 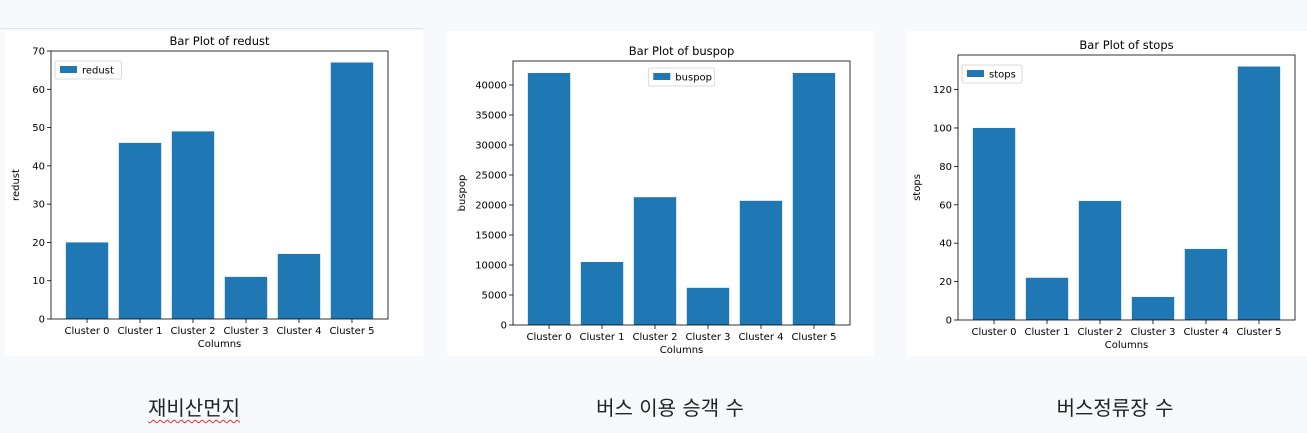 What do you see at coordinates (38, 205) in the screenshot?
I see `y-tick-label-3: 30` at bounding box center [38, 205].